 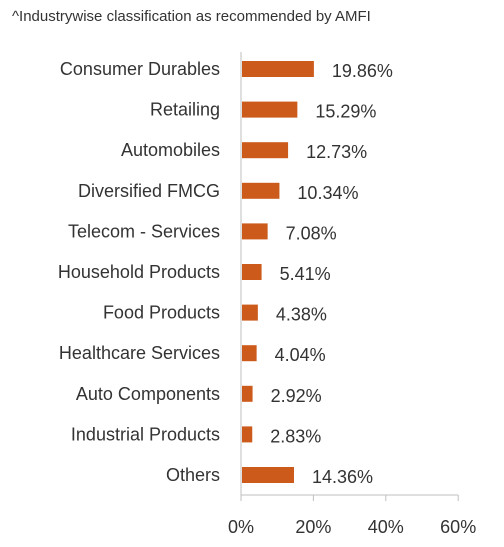 What do you see at coordinates (161, 313) in the screenshot?
I see `category-label: Food Products` at bounding box center [161, 313].